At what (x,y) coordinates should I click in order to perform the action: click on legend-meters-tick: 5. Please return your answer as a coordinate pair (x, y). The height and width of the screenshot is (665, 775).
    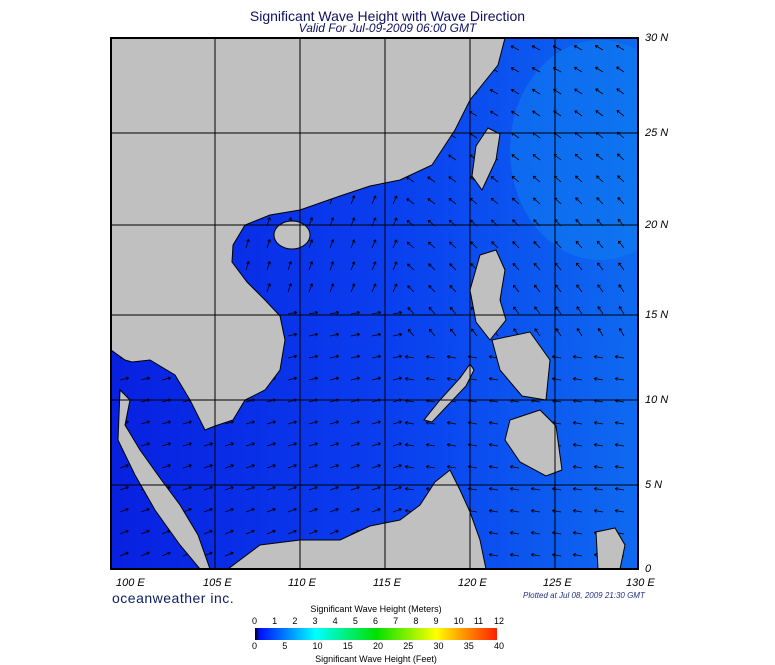
    Looking at the image, I should click on (355, 621).